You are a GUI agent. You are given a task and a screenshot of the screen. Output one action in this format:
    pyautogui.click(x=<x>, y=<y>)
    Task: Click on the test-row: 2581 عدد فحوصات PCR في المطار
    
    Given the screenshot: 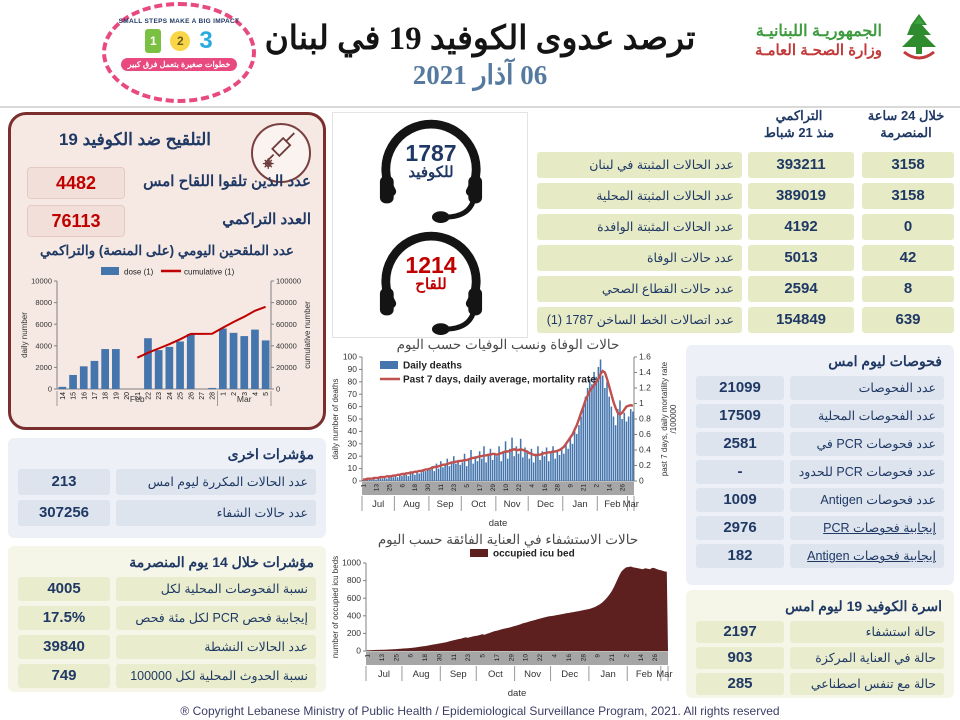 What is the action you would take?
    pyautogui.click(x=820, y=453)
    